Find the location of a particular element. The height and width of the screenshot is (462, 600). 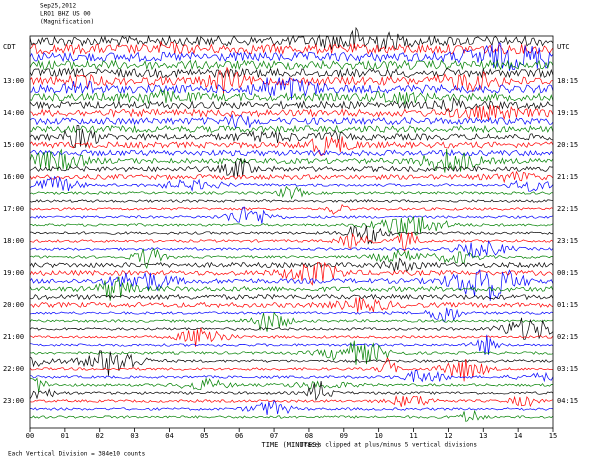

header-line: Sep25,2012 is located at coordinates (58, 6).